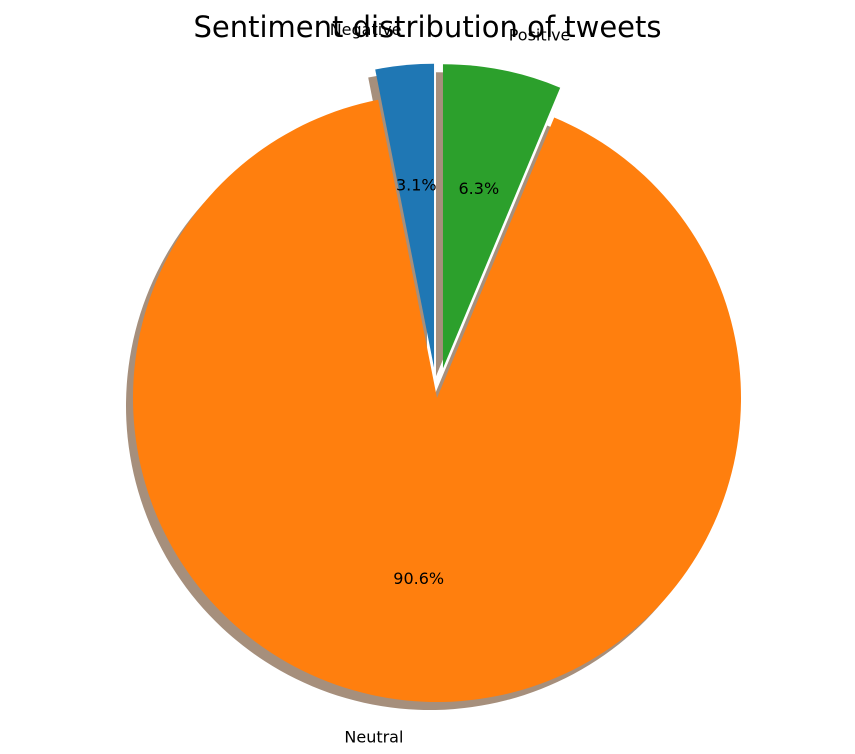 This screenshot has width=855, height=754. I want to click on slice-pct-label-negative: 3.1%, so click(416, 185).